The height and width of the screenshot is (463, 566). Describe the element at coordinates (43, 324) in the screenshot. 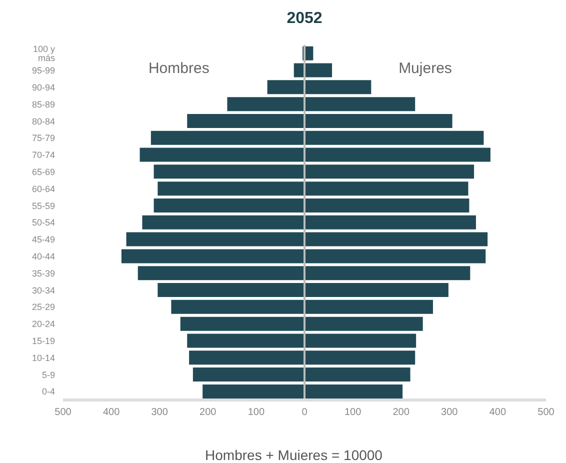

I see `y-tick-label: 20-24` at that location.